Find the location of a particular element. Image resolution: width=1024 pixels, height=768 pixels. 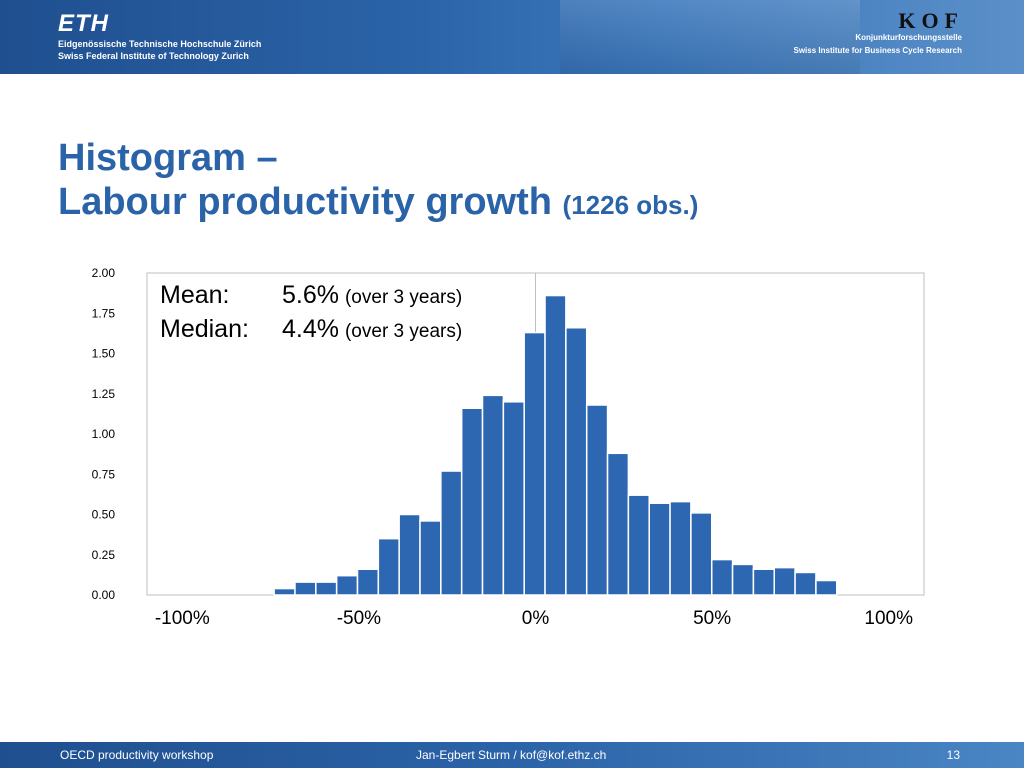

building-photo is located at coordinates (710, 37).